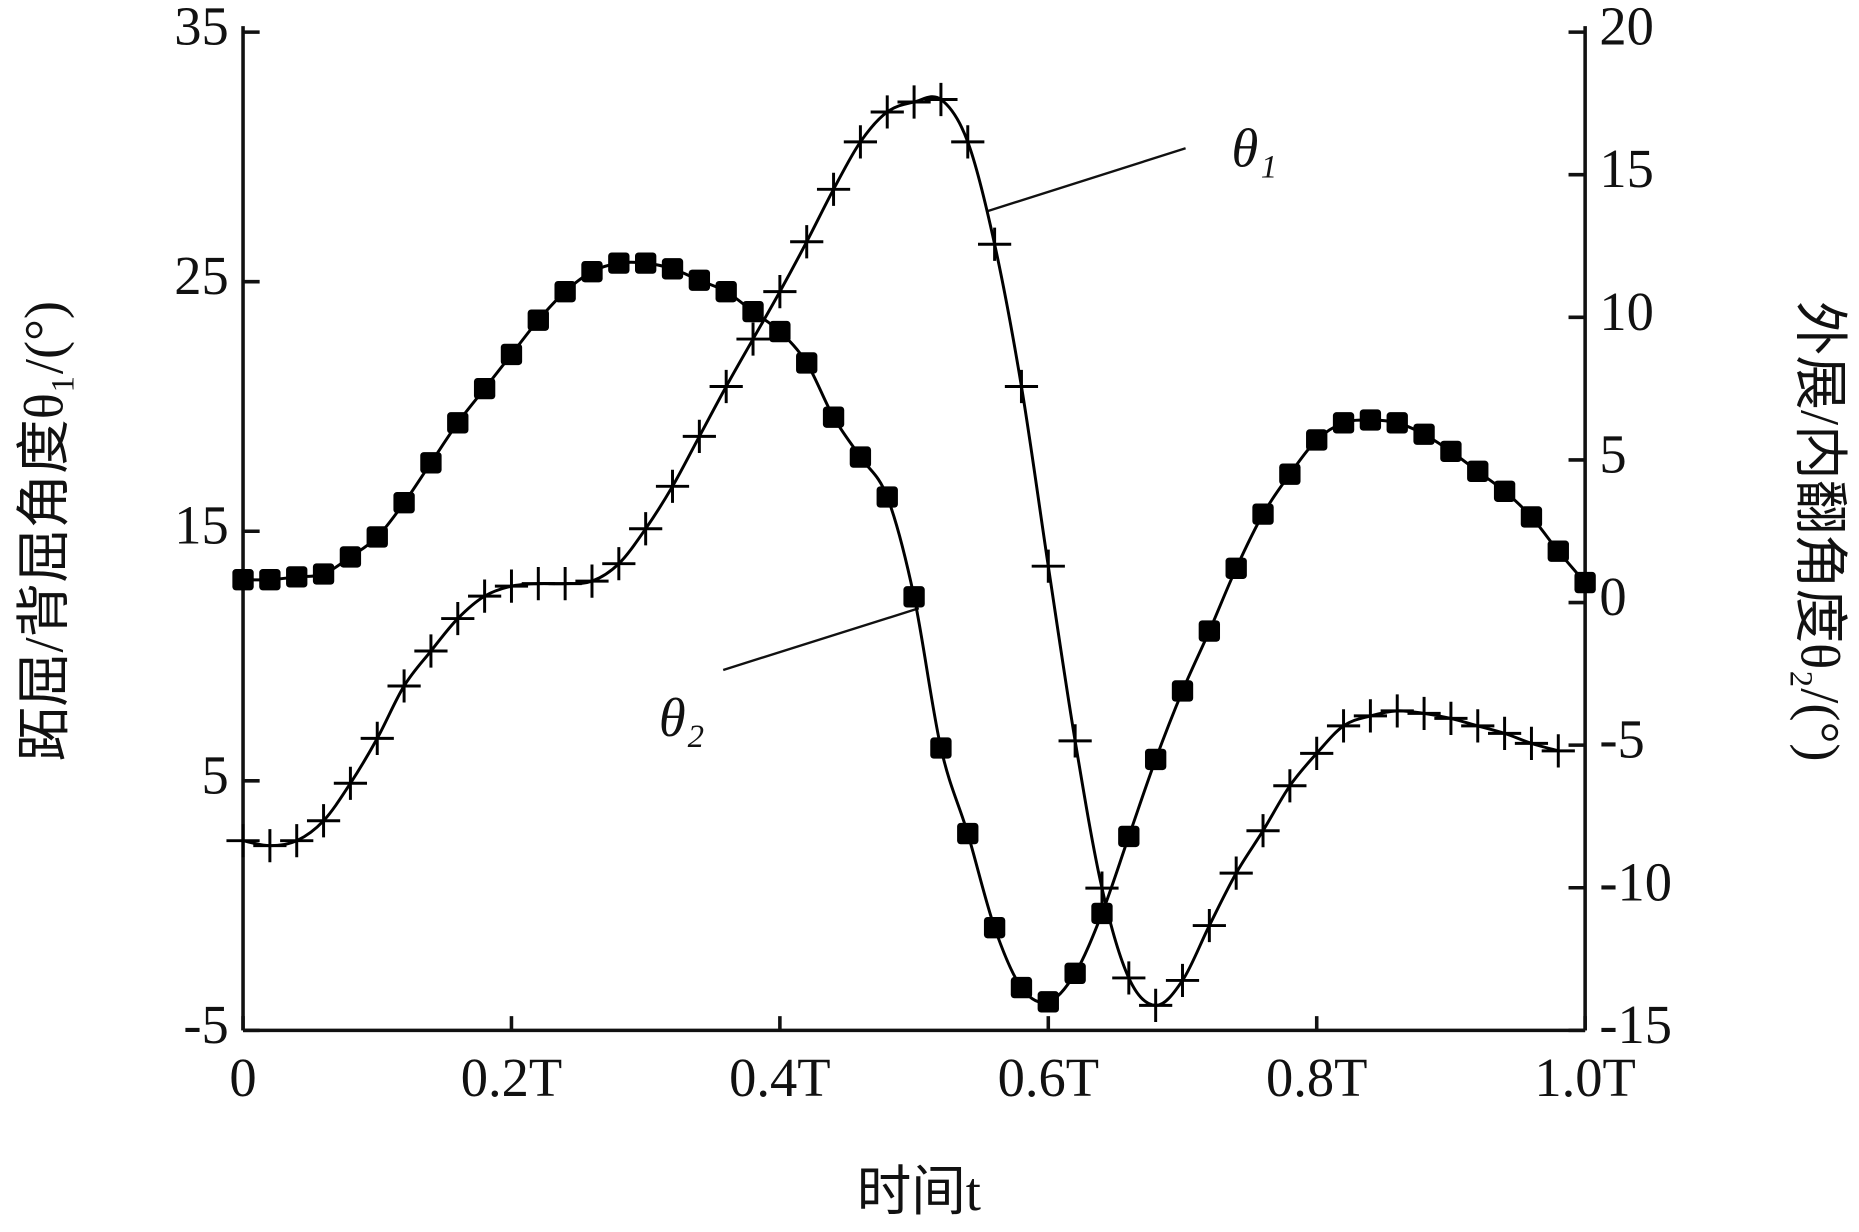 This screenshot has width=1859, height=1232. Describe the element at coordinates (1626, 168) in the screenshot. I see `y2-tick-label: 15` at that location.